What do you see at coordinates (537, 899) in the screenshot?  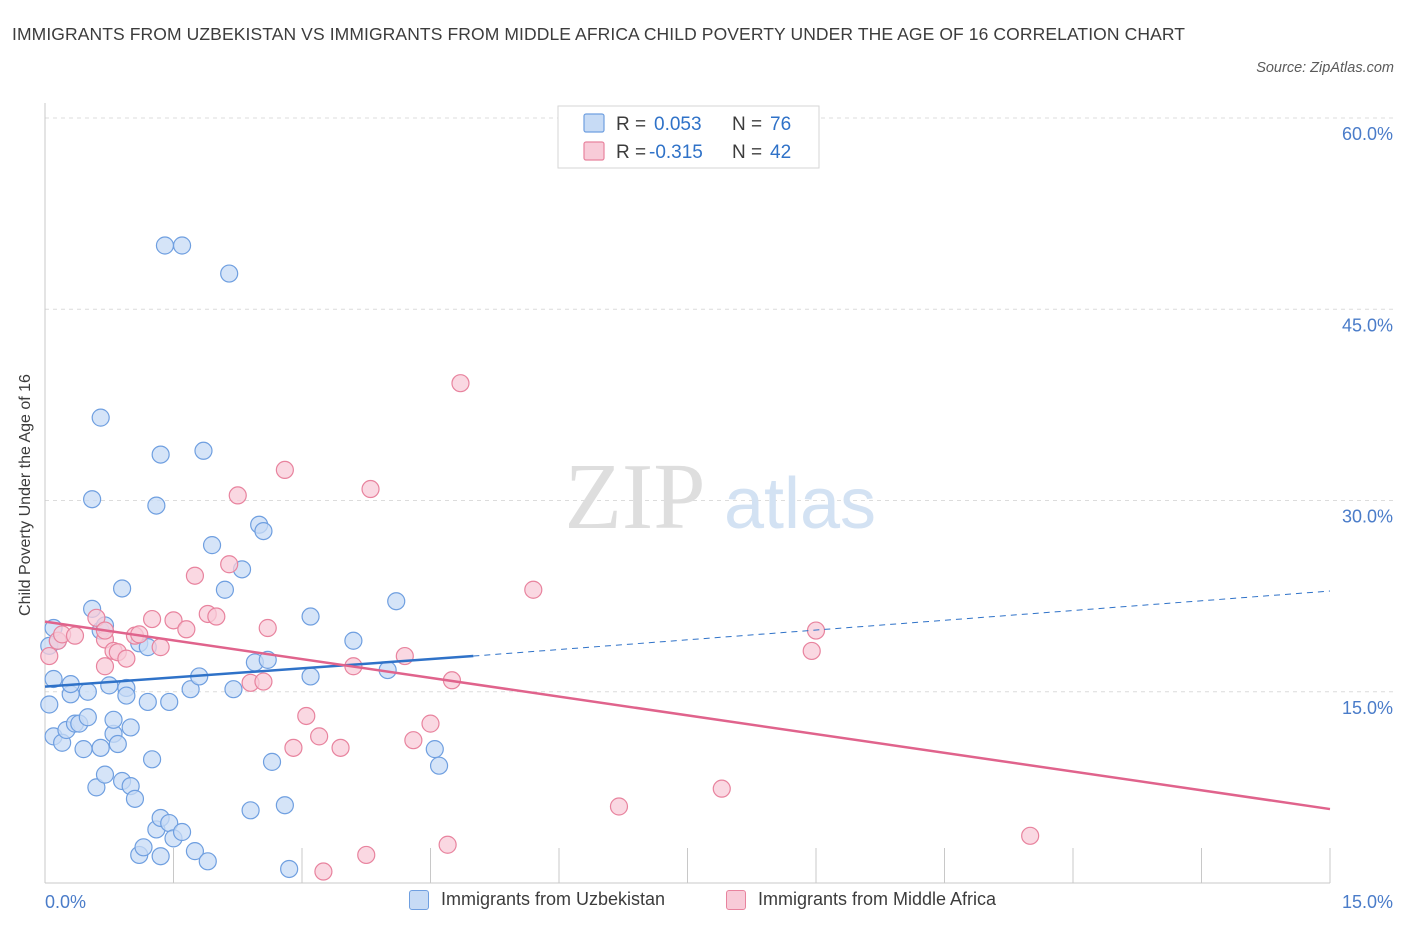 I see `legend-item-uzbekistan: Immigrants from Uzbekistan` at bounding box center [537, 899].